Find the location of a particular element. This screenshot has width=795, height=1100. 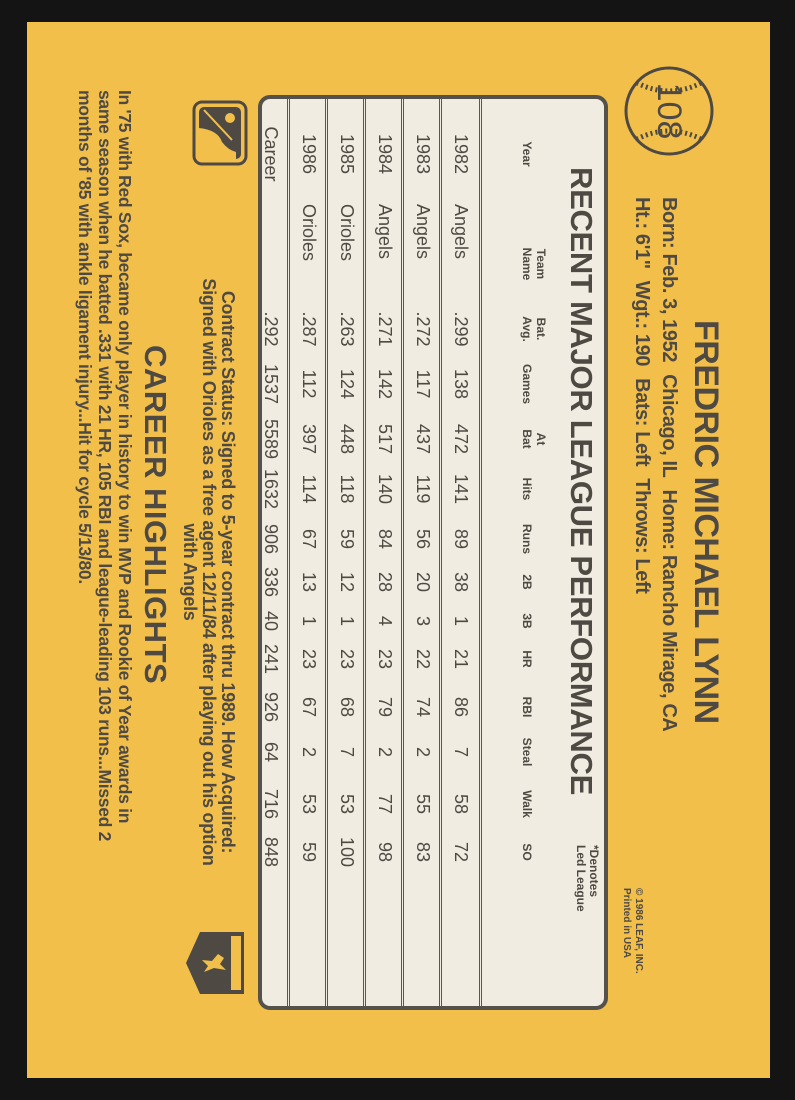

cell-so: 848 is located at coordinates (271, 852).